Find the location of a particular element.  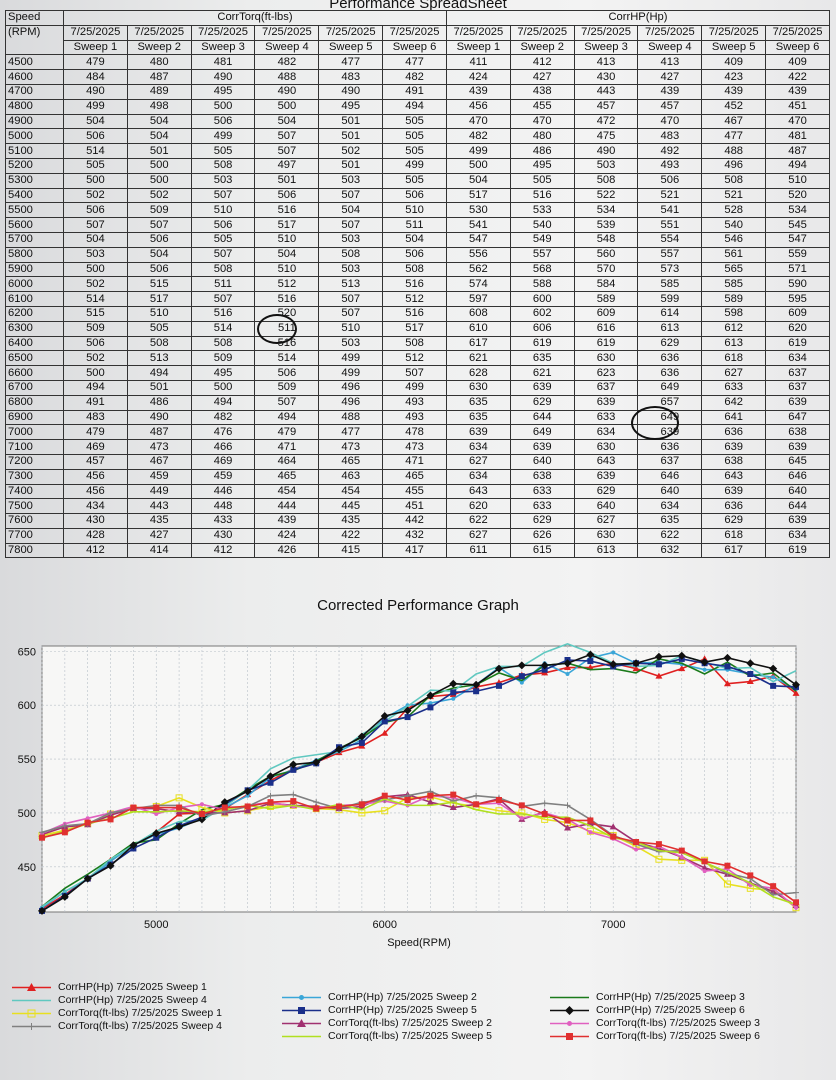

value-cell: 509 is located at coordinates (223, 358).